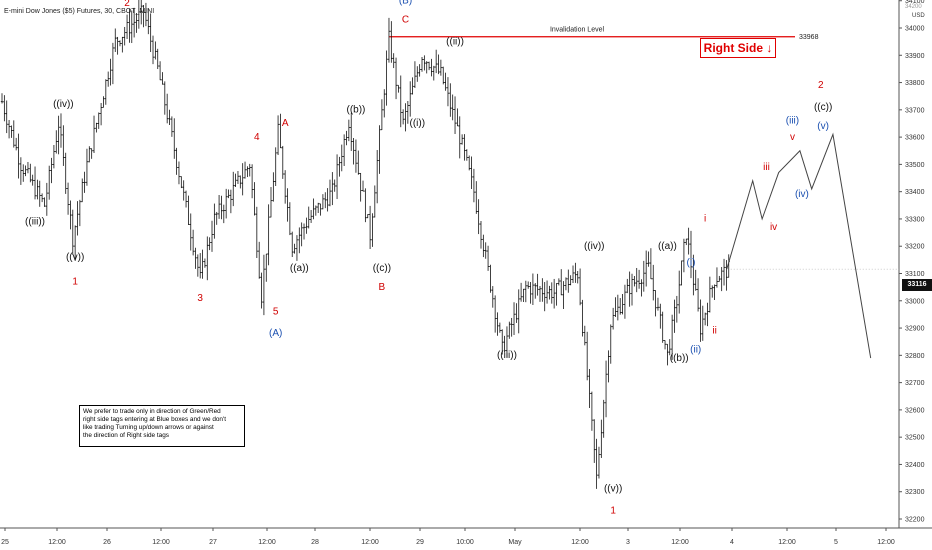 This screenshot has height=550, width=932. I want to click on y-tick-label: 33800, so click(915, 83).